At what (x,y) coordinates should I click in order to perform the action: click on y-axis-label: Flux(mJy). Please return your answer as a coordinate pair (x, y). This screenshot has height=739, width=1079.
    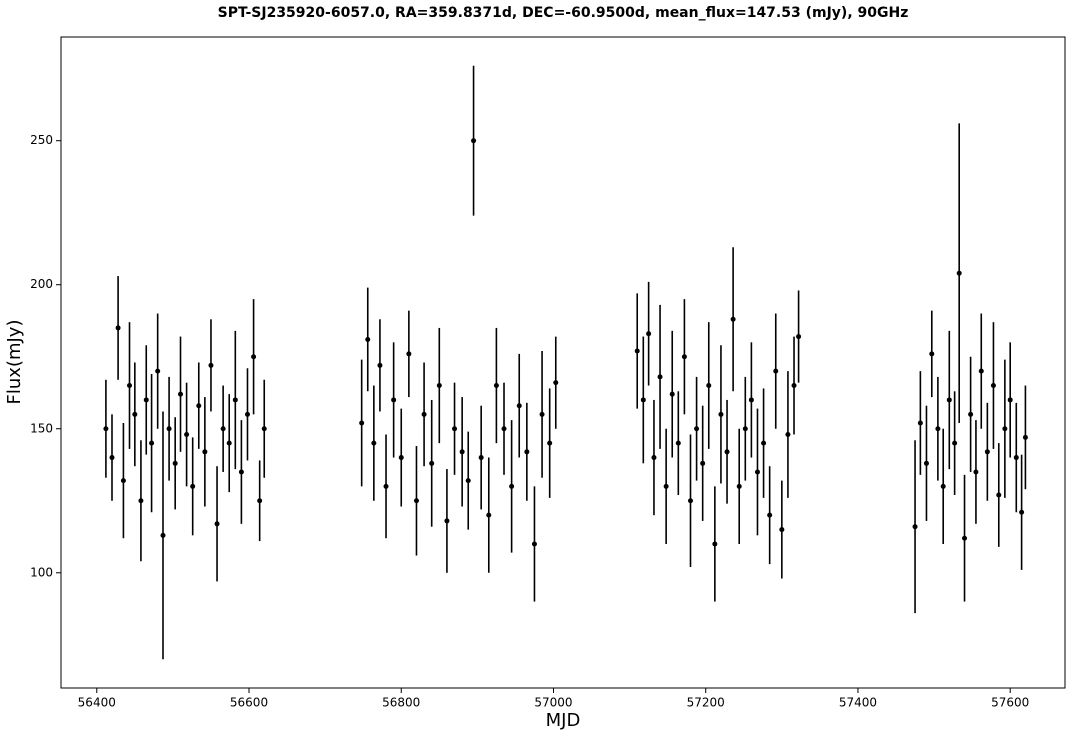
    Looking at the image, I should click on (14, 362).